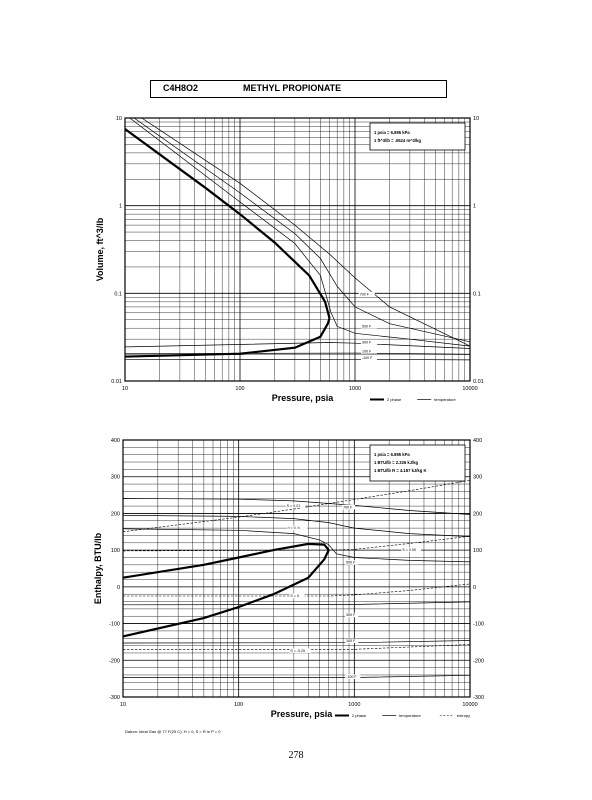 The image size is (592, 800). What do you see at coordinates (474, 207) in the screenshot?
I see `y-tick-label-right: 1` at bounding box center [474, 207].